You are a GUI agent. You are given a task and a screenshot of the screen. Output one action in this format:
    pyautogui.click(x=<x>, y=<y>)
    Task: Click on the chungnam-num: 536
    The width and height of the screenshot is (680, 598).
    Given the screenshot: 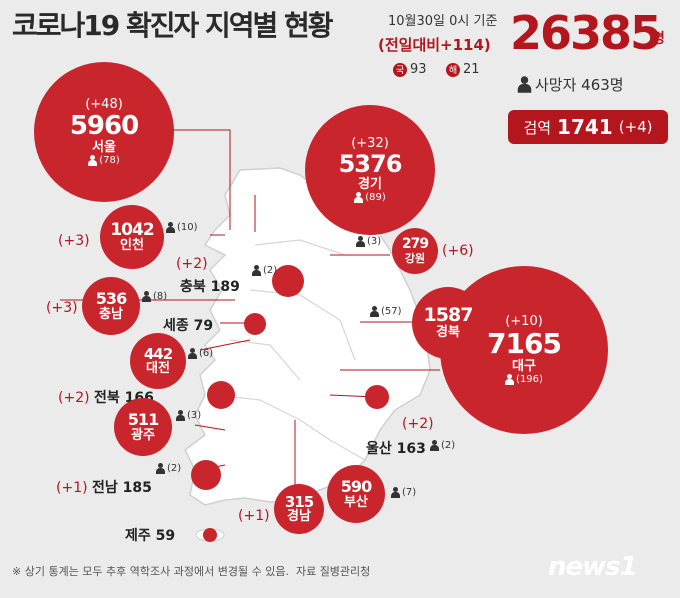 What is the action you would take?
    pyautogui.click(x=111, y=299)
    